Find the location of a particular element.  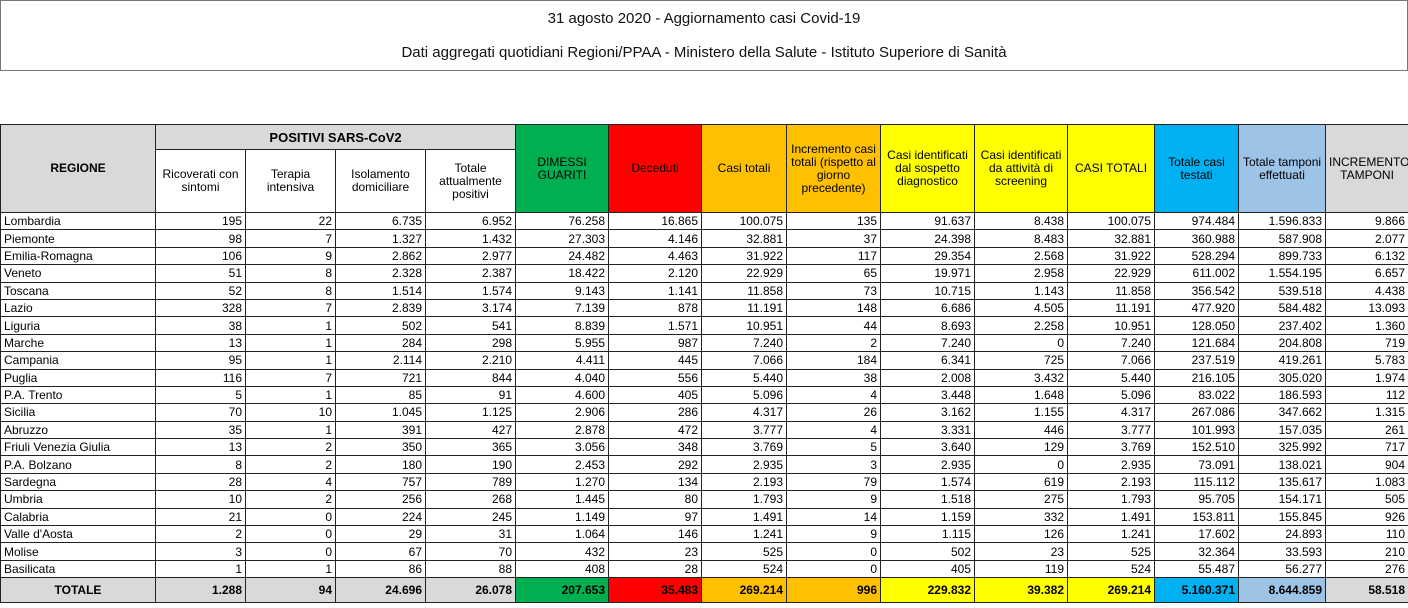

value-cell: 2.008 is located at coordinates (928, 377).